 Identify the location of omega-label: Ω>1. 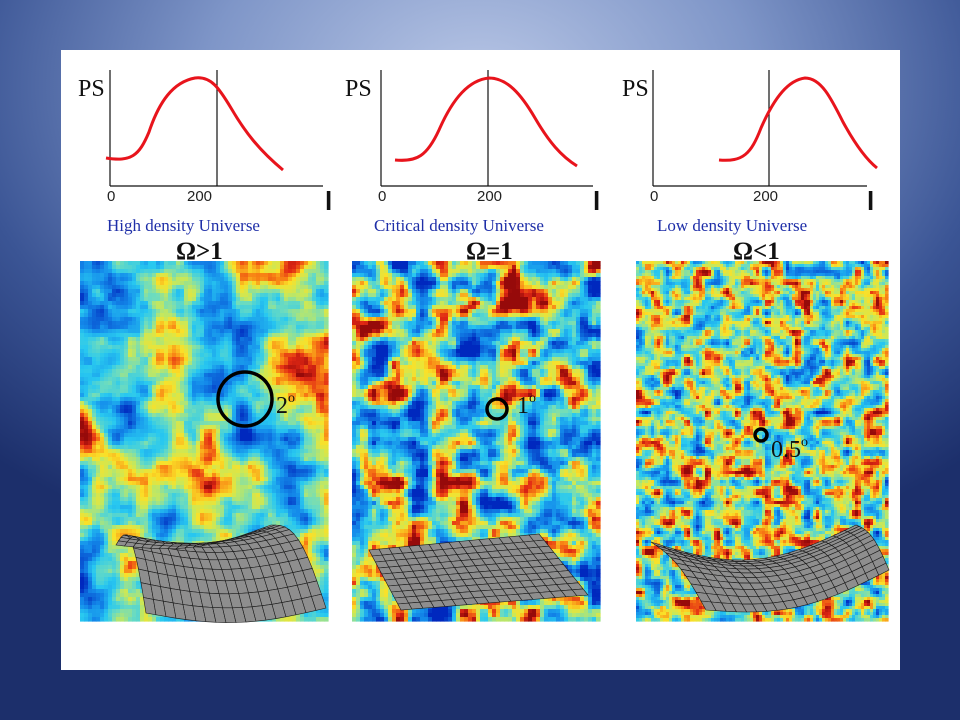
(199, 252).